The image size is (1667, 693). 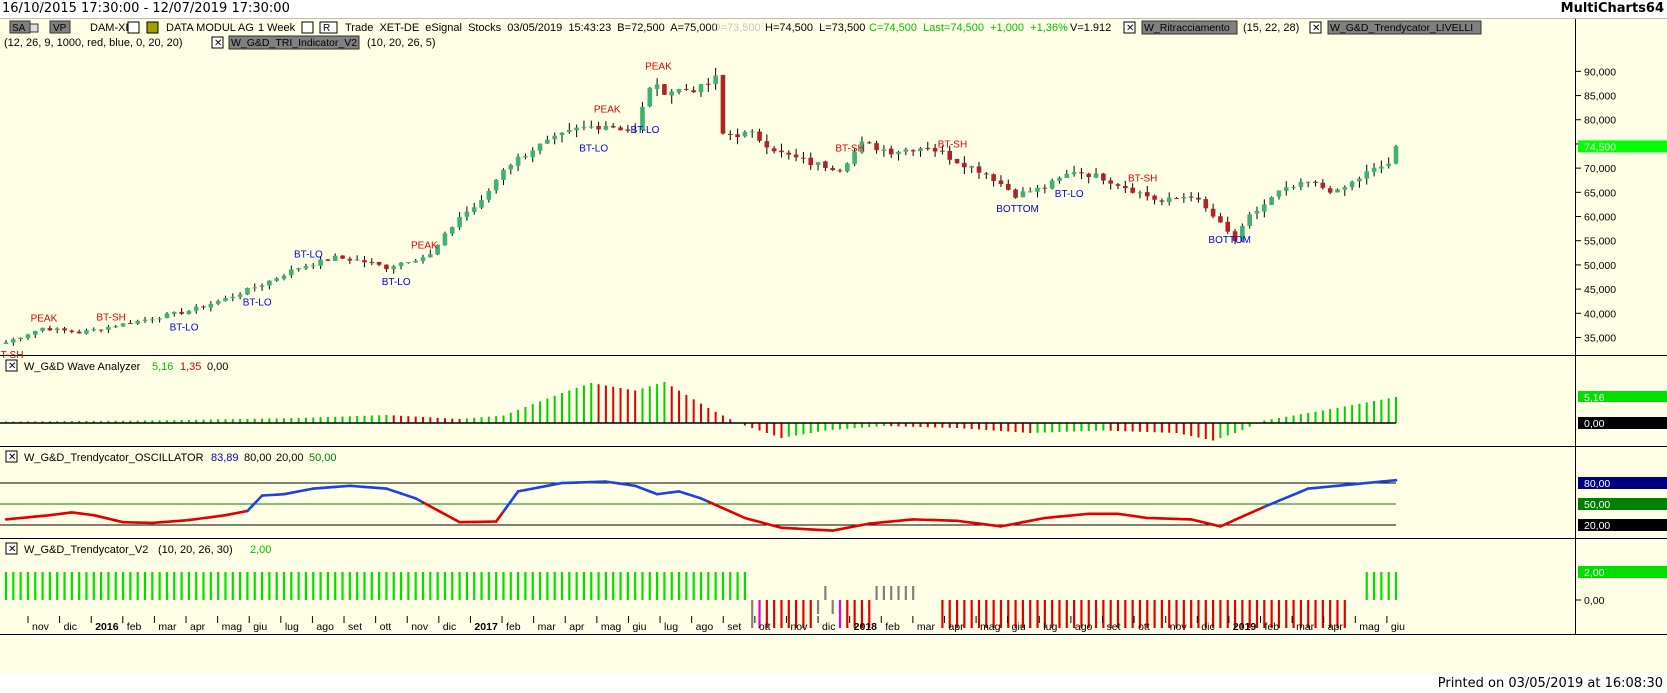 I want to click on x-tick-label: mar, so click(x=926, y=627).